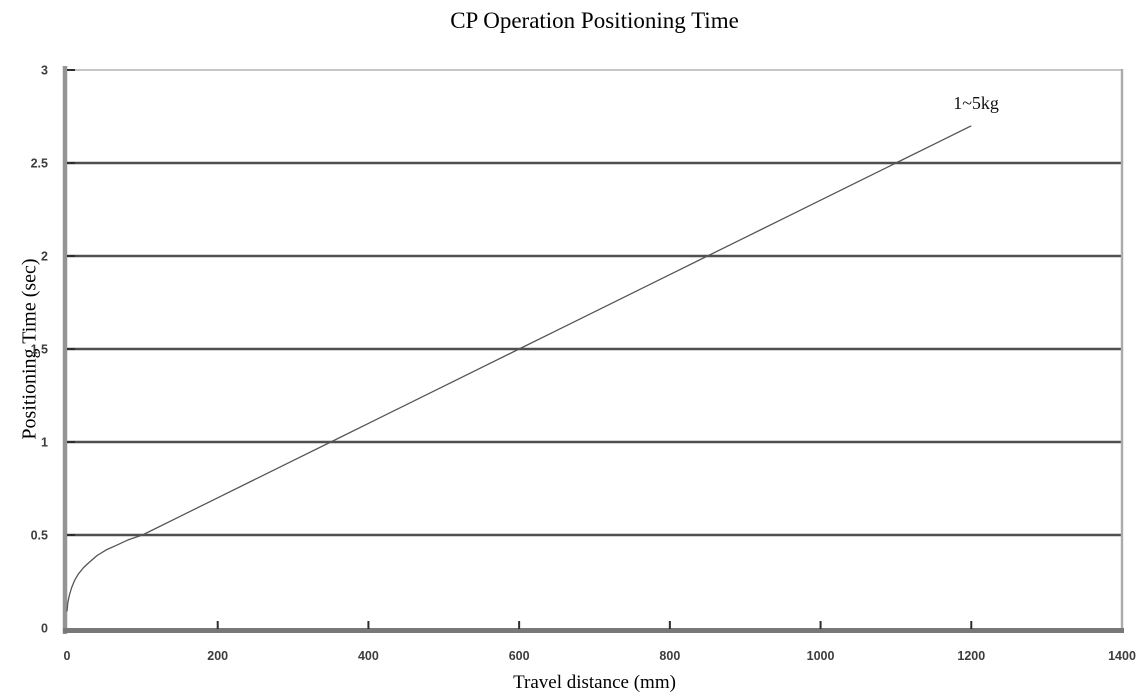 The height and width of the screenshot is (700, 1146). Describe the element at coordinates (217, 656) in the screenshot. I see `x-tick-label: 200` at that location.